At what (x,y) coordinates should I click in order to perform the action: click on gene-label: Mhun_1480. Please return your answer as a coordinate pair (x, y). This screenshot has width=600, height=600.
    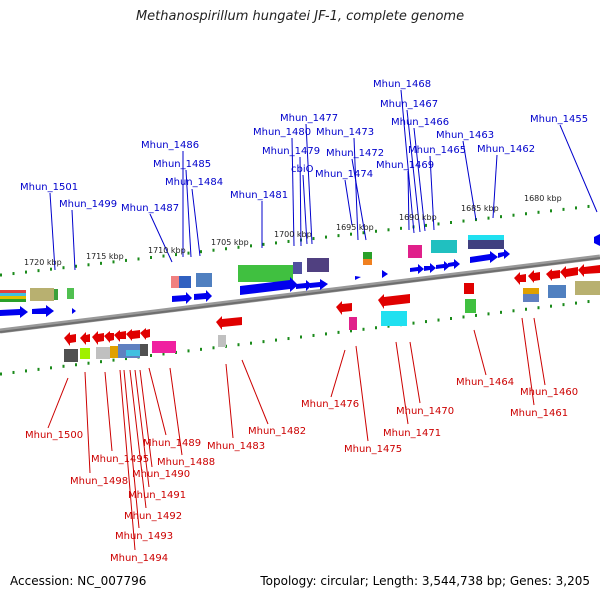
    Looking at the image, I should click on (282, 132).